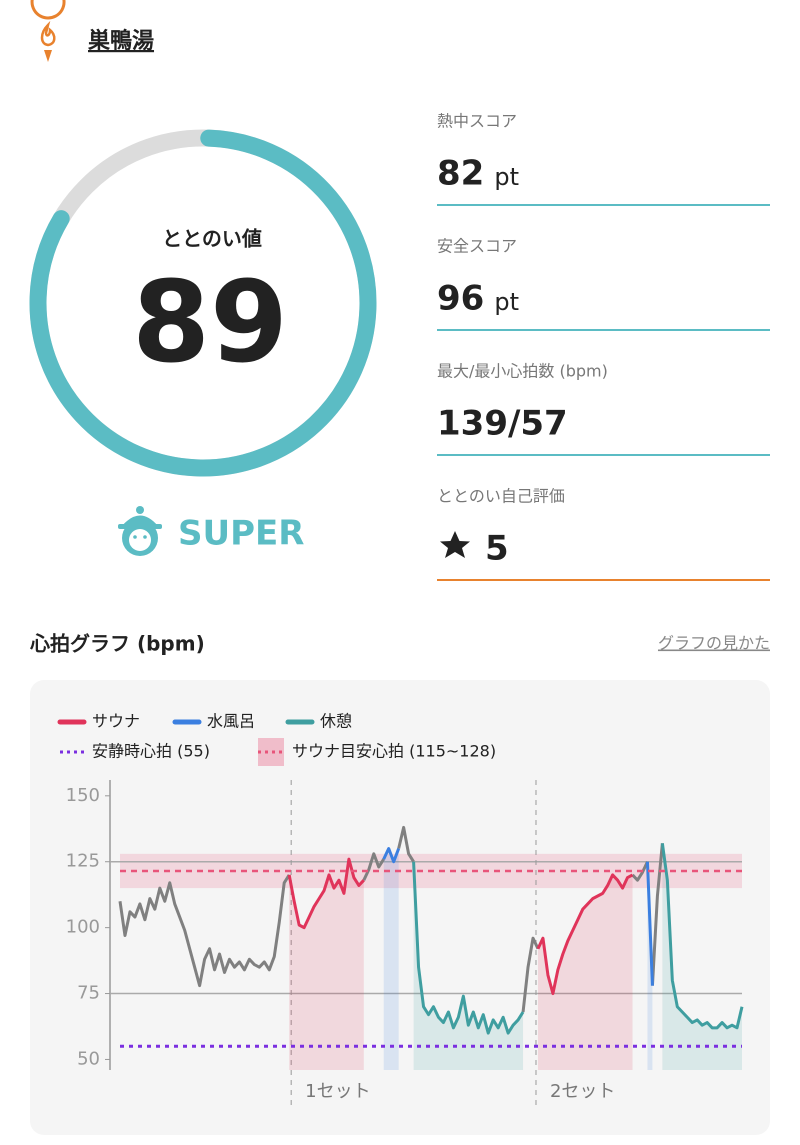  Describe the element at coordinates (88, 1058) in the screenshot. I see `y-tick-label: 50` at that location.